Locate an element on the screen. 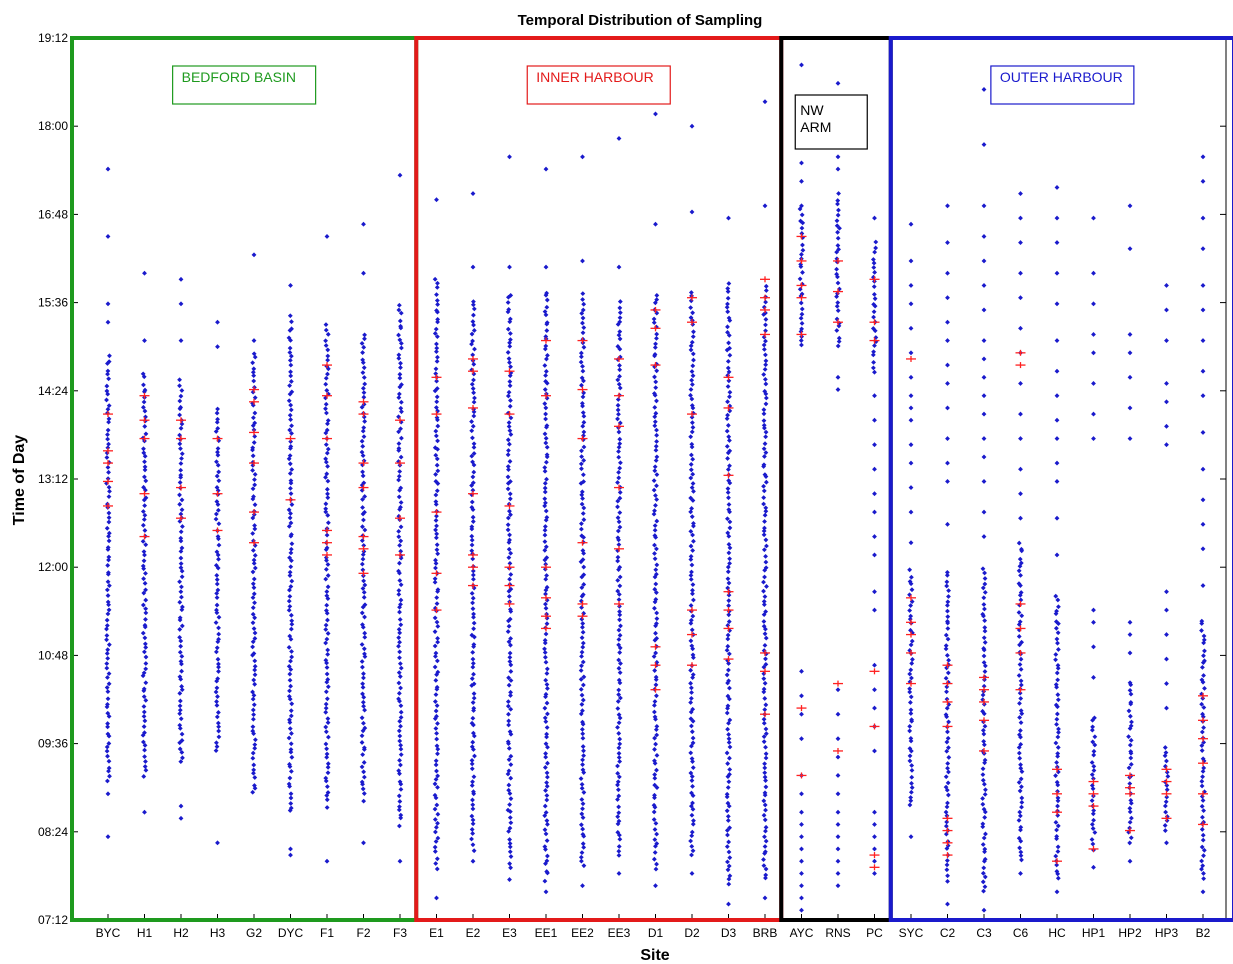  x-tick-label: AYC is located at coordinates (802, 933).